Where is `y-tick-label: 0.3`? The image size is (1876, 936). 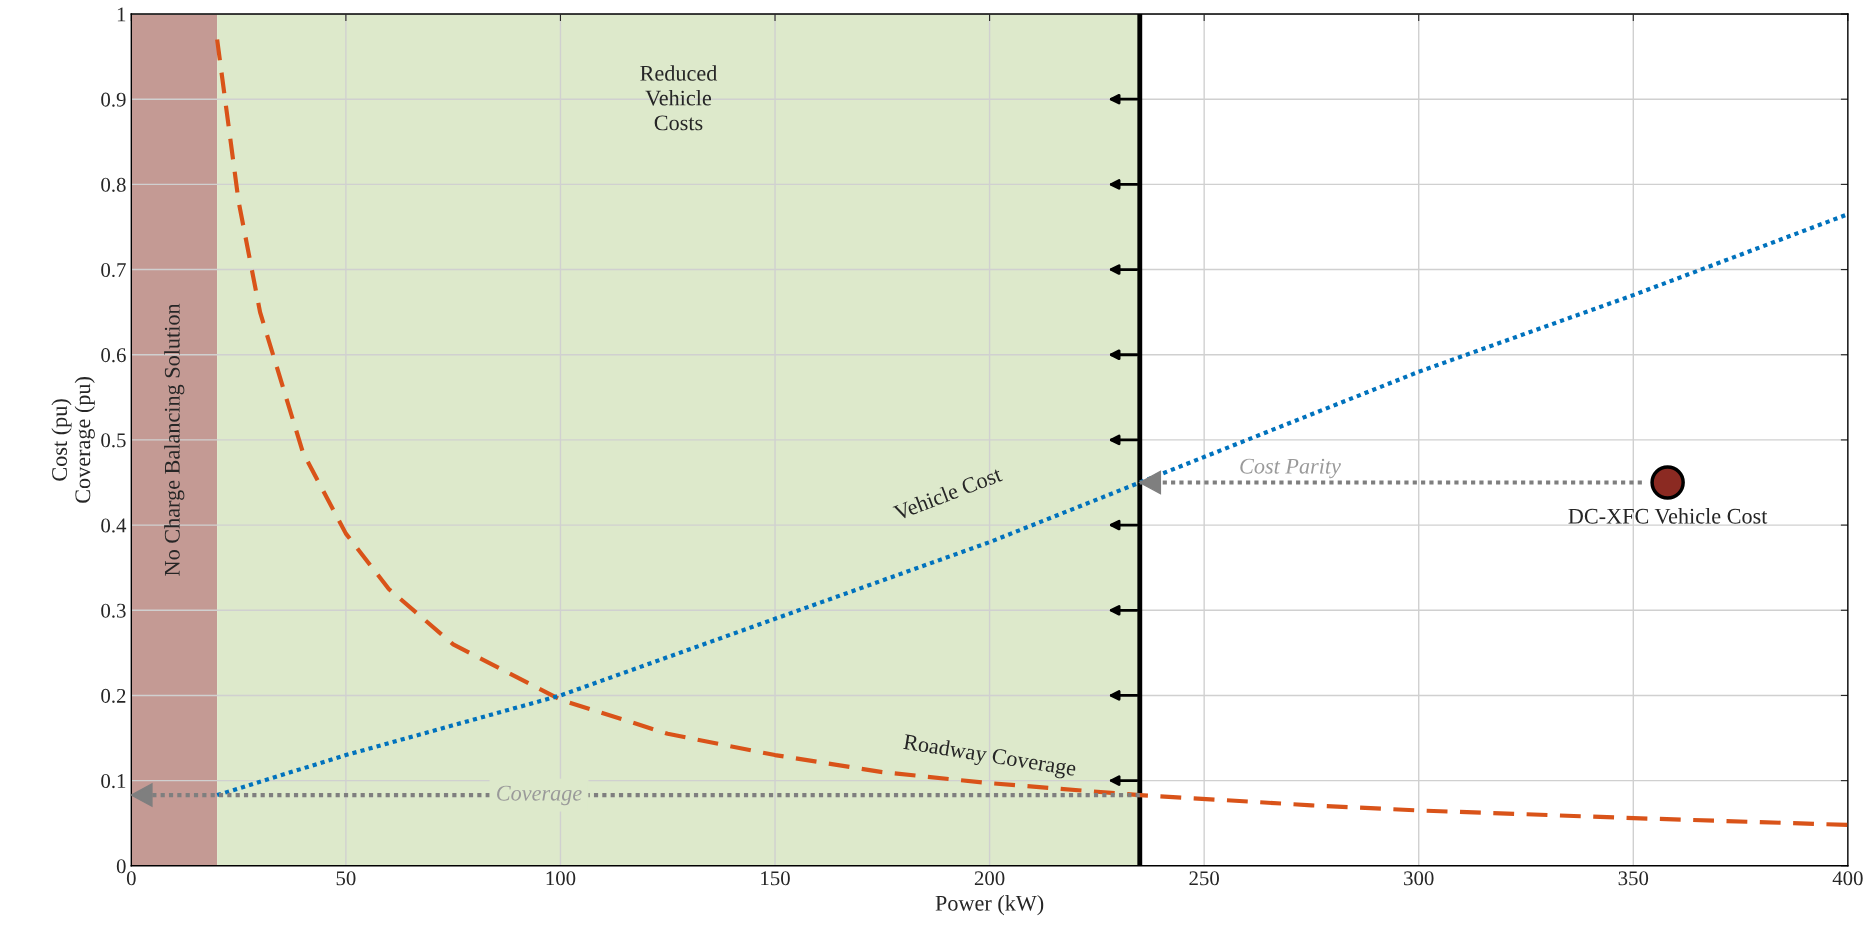 y-tick-label: 0.3 is located at coordinates (113, 610).